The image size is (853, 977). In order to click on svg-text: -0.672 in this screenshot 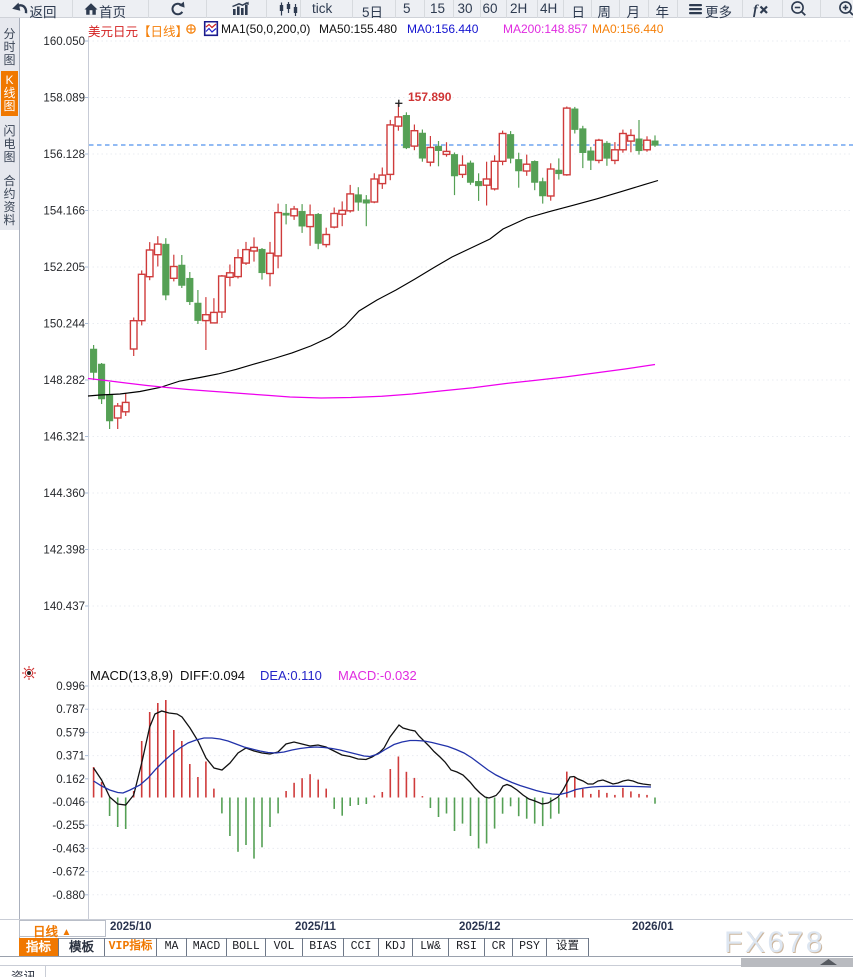, I will do `click(68, 873)`.